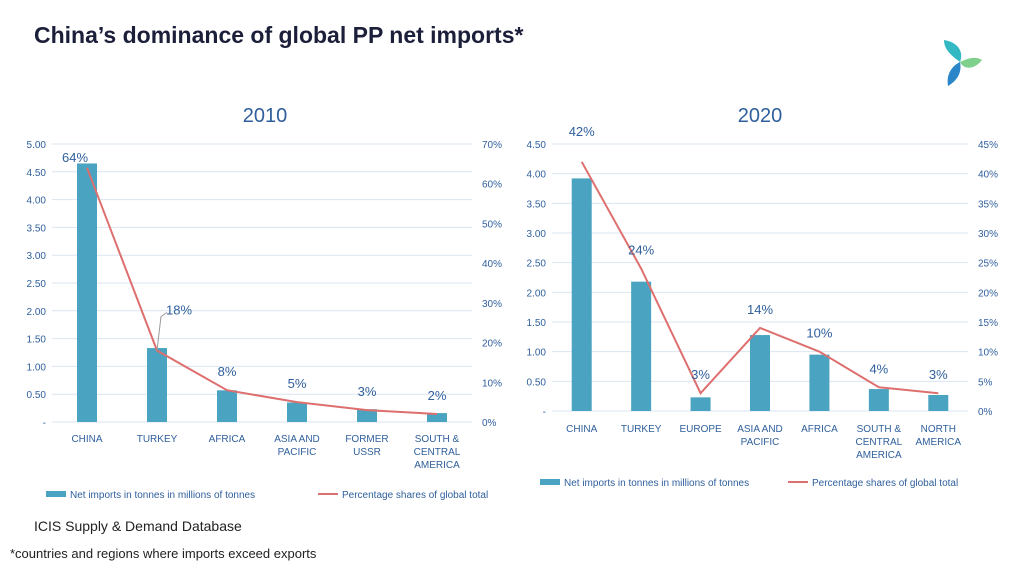  What do you see at coordinates (641, 429) in the screenshot?
I see `chart2-x-tick: TURKEY` at bounding box center [641, 429].